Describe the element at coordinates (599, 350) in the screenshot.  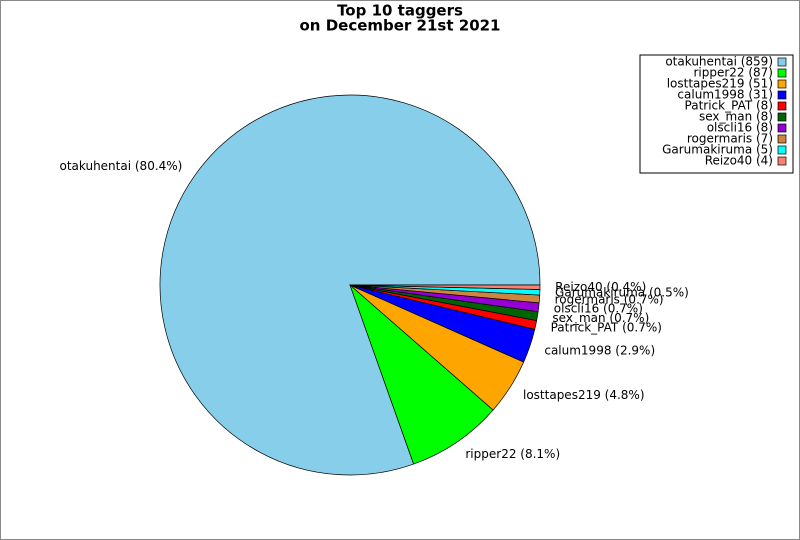
I see `slice-label: calum1998 (2.9%)` at that location.